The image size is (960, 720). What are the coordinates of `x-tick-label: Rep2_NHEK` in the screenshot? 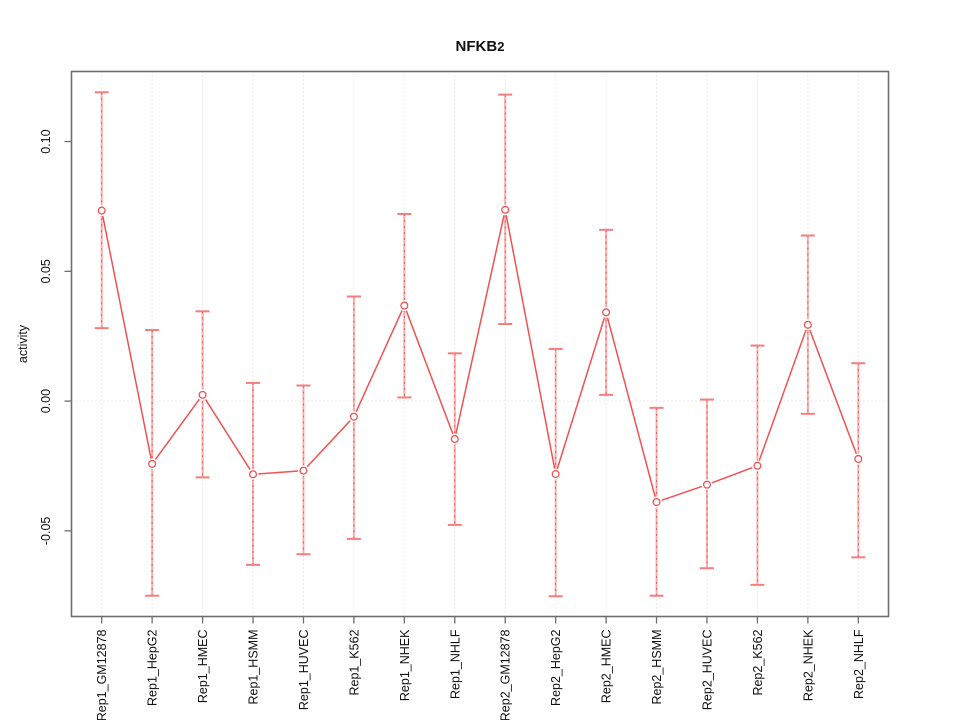 It's located at (808, 665).